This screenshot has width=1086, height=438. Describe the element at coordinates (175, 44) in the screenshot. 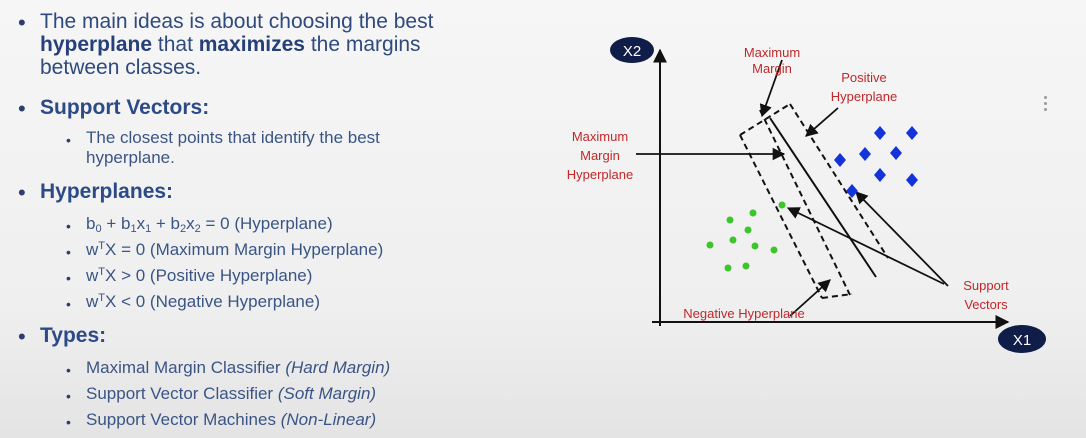

I see `intro-mid: that` at that location.